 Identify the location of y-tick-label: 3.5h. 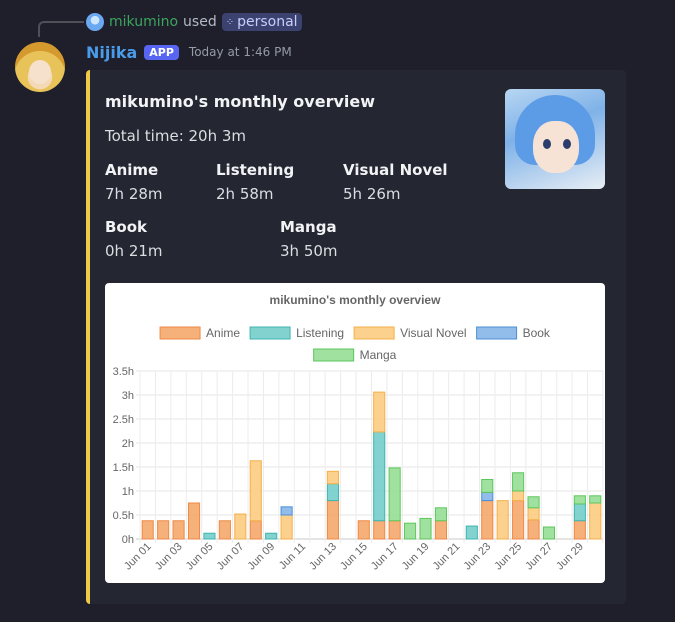
(123, 372).